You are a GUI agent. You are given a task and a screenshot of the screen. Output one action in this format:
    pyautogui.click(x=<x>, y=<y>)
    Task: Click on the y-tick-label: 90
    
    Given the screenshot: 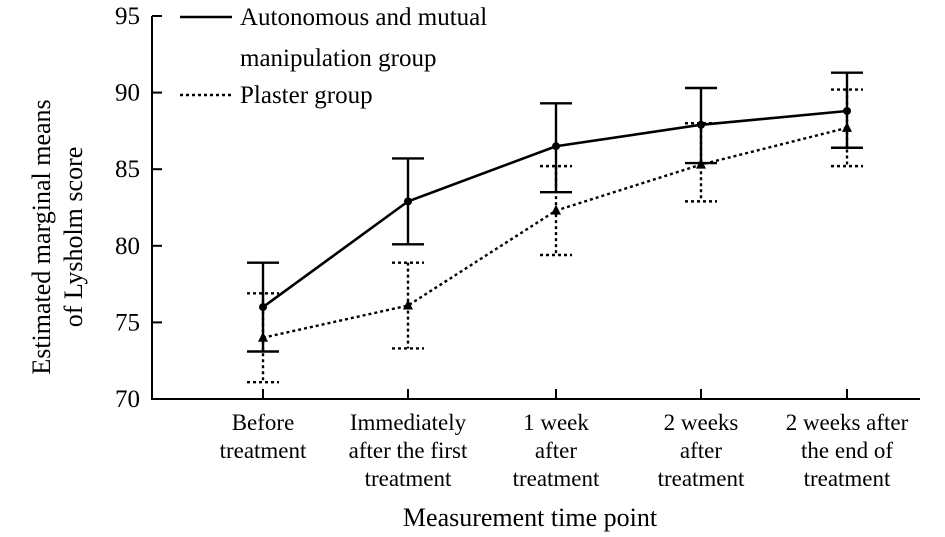 What is the action you would take?
    pyautogui.click(x=127, y=93)
    